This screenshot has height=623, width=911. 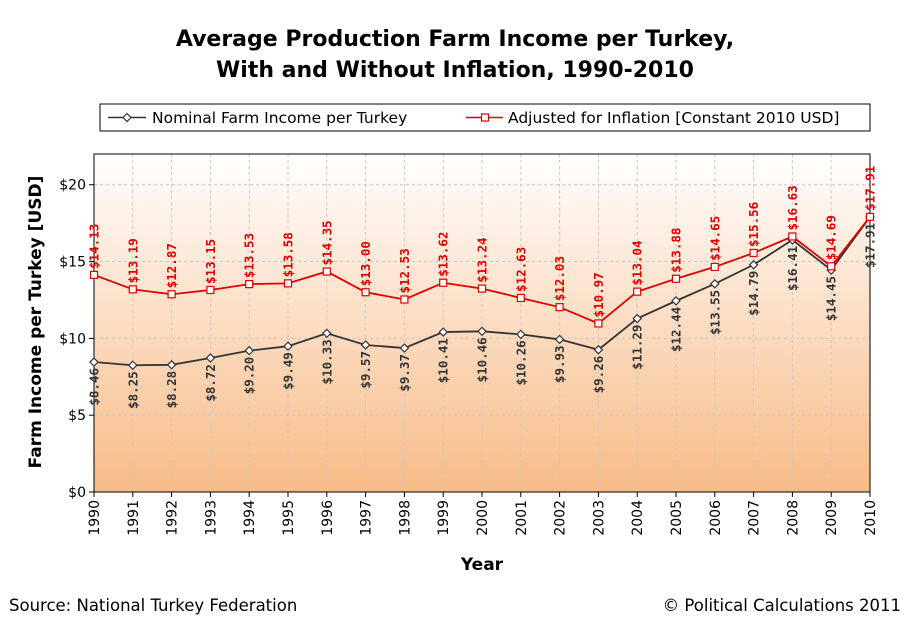 What do you see at coordinates (714, 238) in the screenshot?
I see `adjusted-data-label: $14.65` at bounding box center [714, 238].